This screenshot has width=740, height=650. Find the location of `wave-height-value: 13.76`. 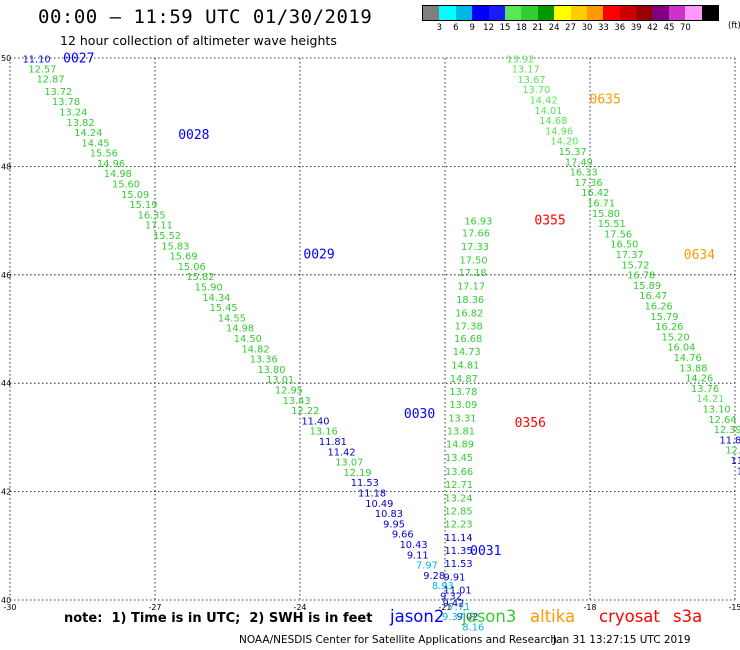

wave-height-value: 13.76 is located at coordinates (705, 389).